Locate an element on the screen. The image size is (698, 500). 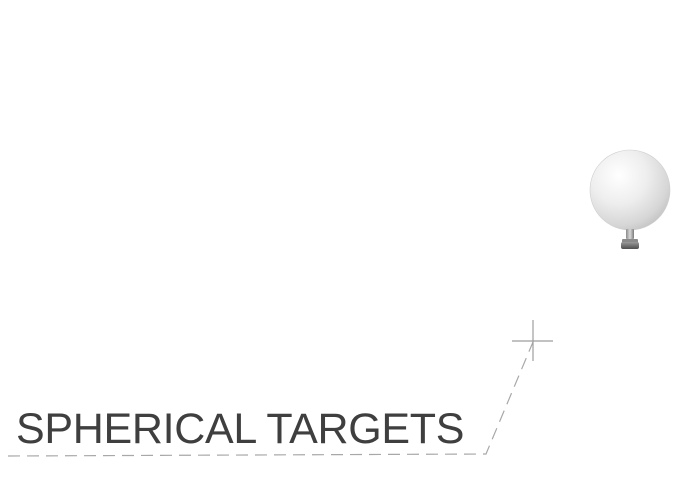
crosshair-icon is located at coordinates (532, 340).